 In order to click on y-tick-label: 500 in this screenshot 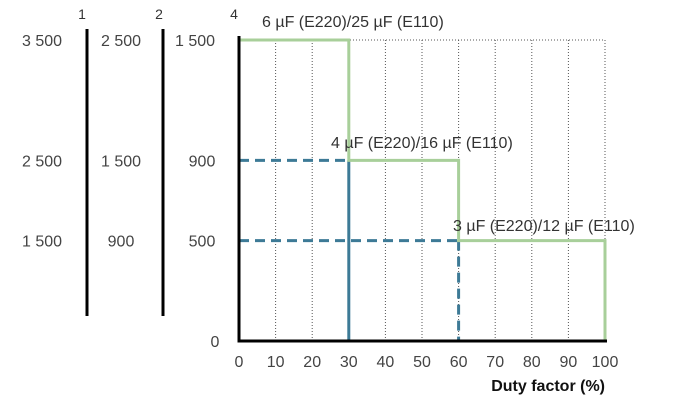, I will do `click(202, 242)`.